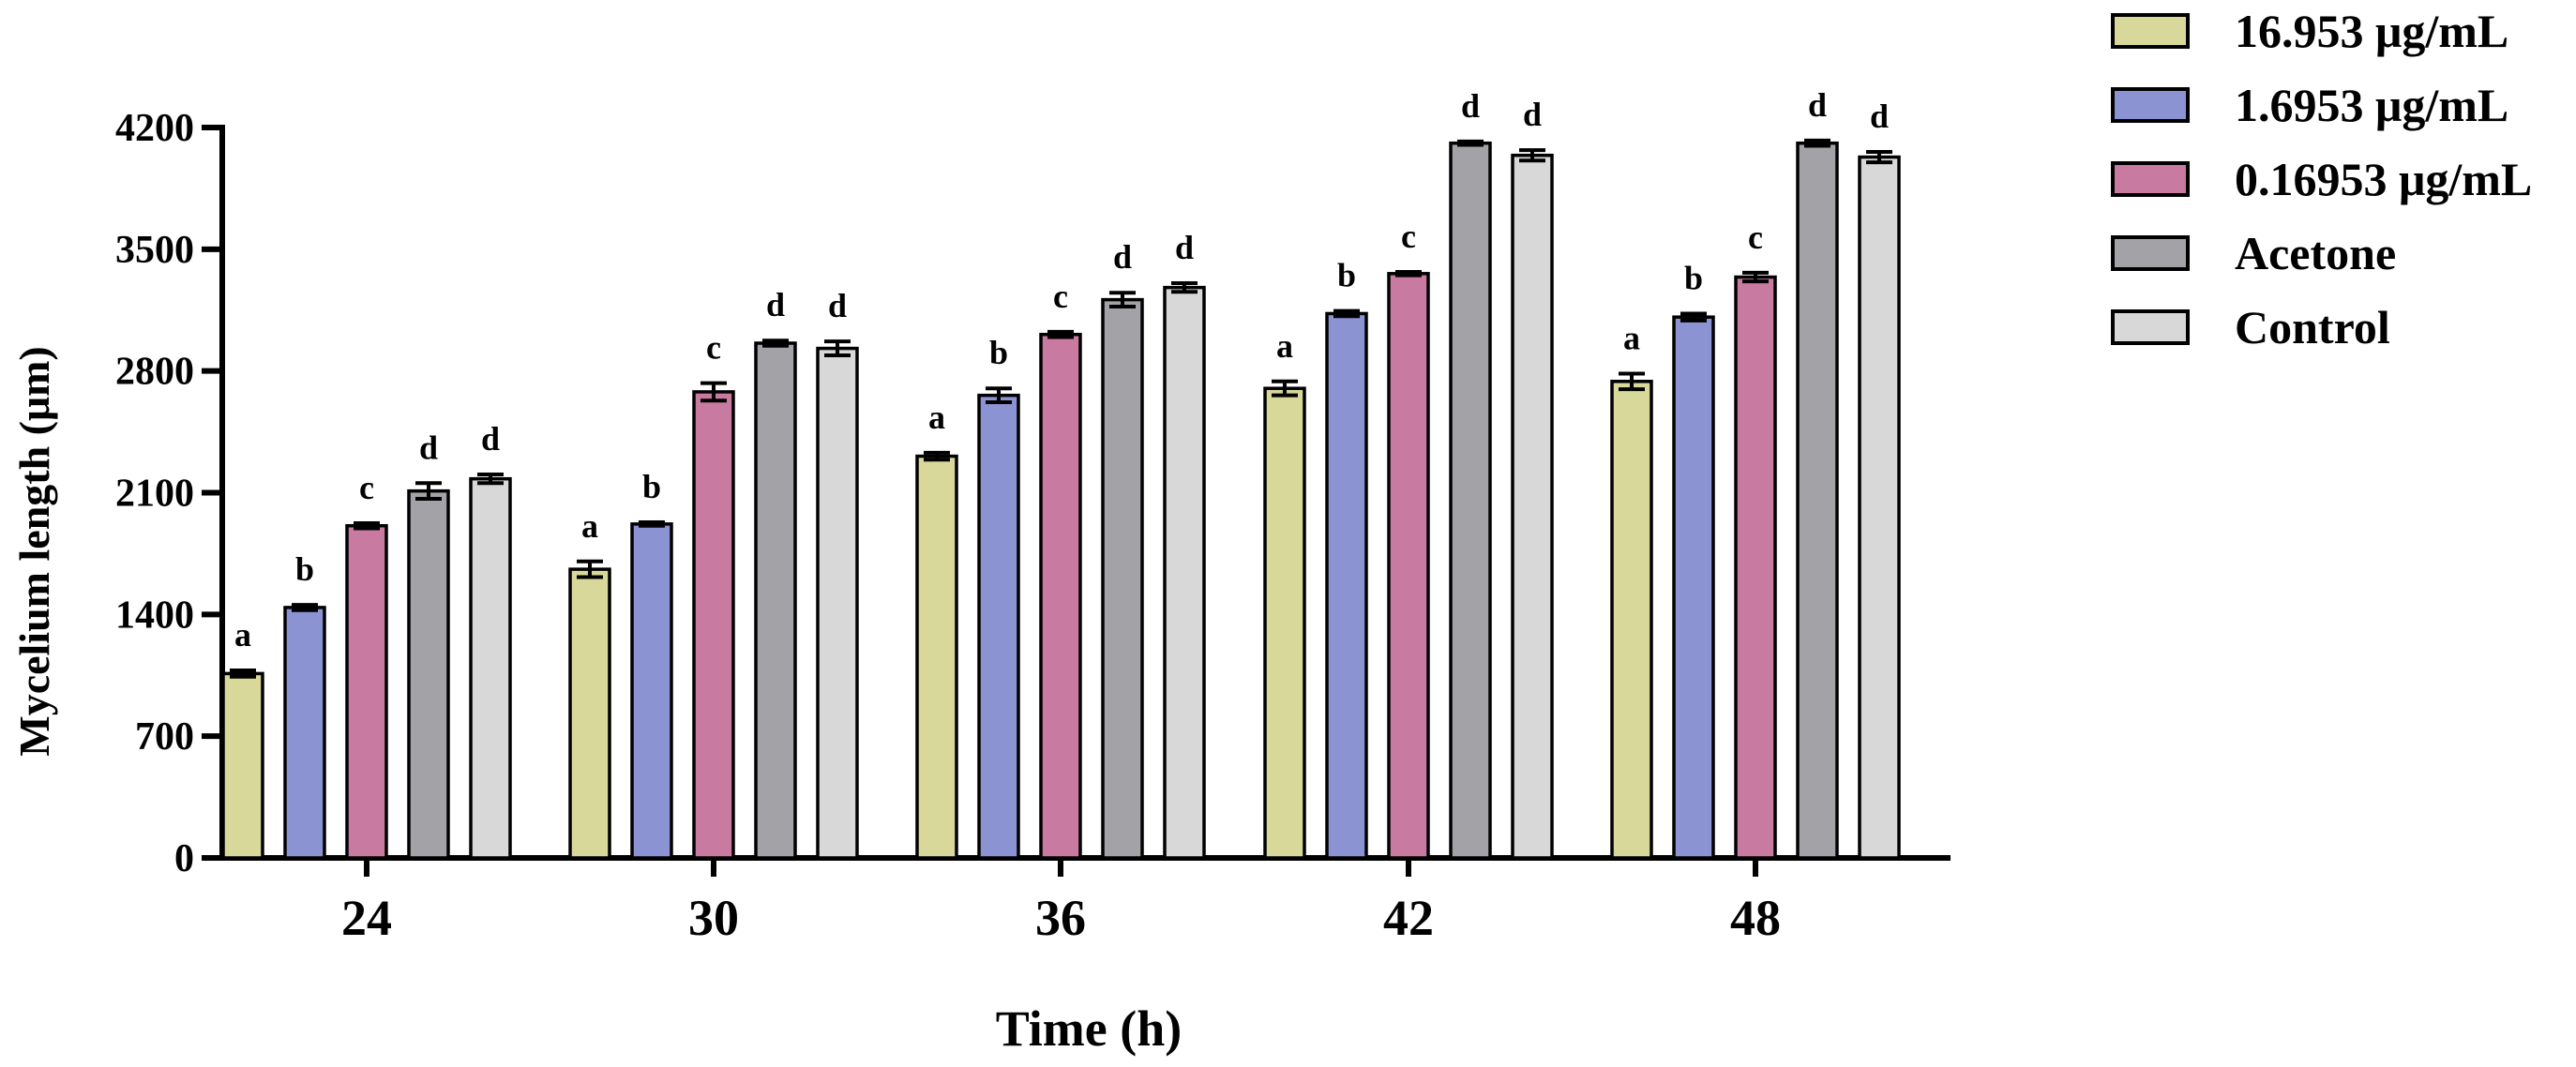 This screenshot has width=2576, height=1067. What do you see at coordinates (1089, 1028) in the screenshot?
I see `x-axis-title: Time (h)` at bounding box center [1089, 1028].